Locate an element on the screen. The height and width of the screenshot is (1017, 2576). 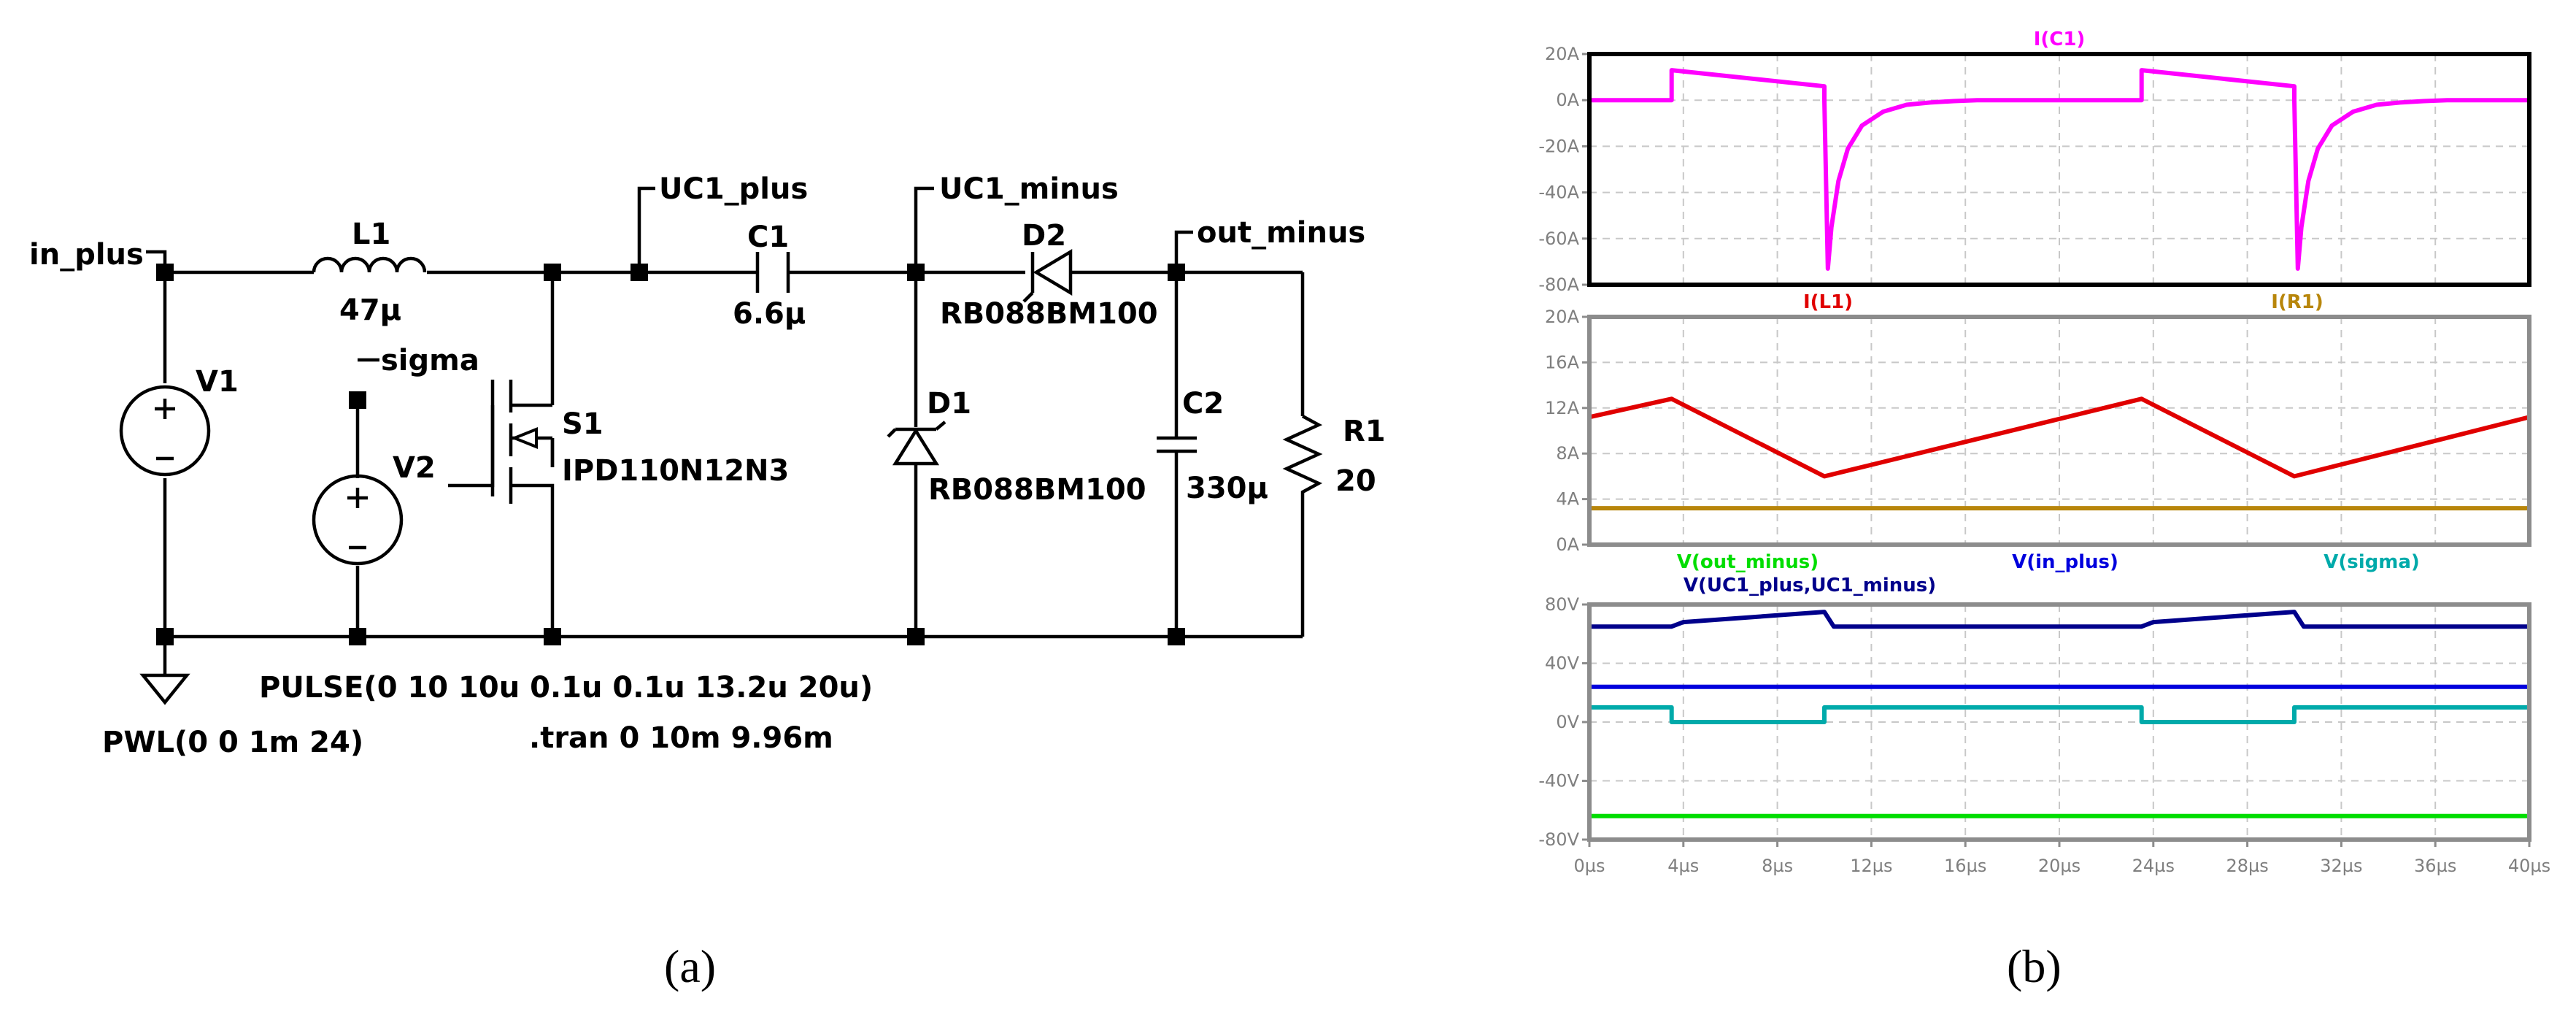
x-tick-label: 16µs is located at coordinates (1965, 866).